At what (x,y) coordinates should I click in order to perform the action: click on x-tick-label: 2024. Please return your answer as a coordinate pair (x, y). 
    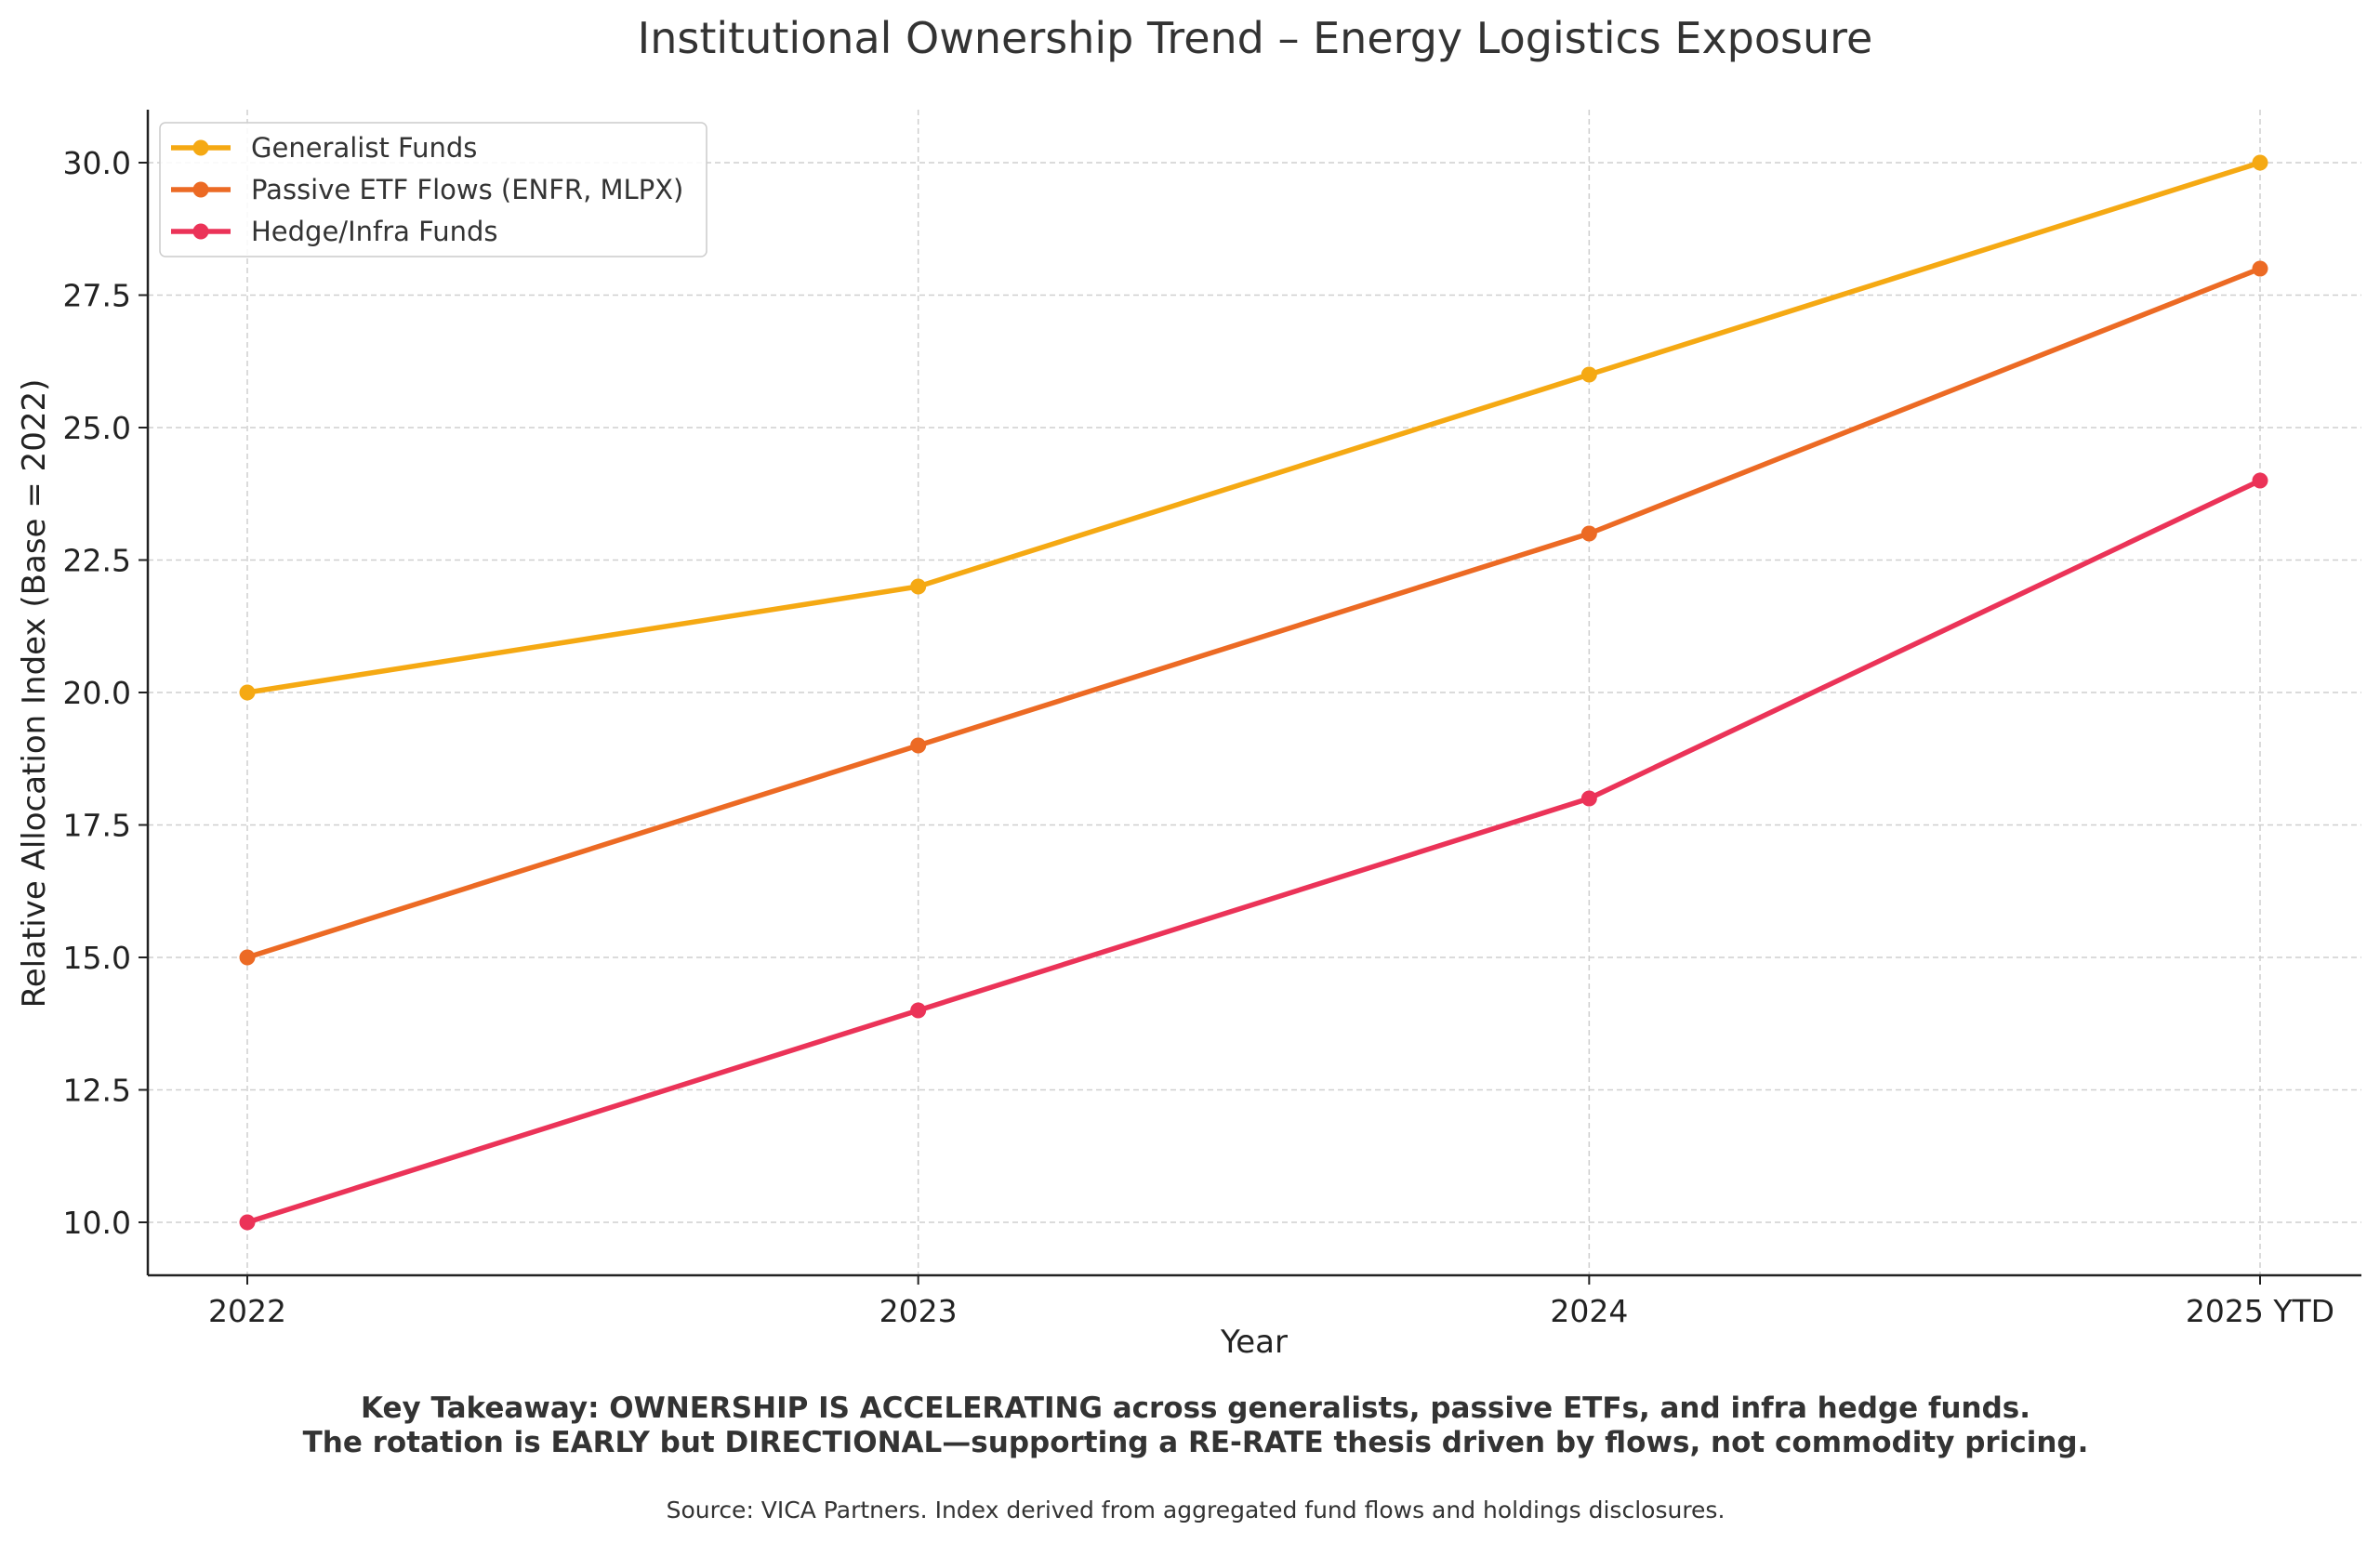
    Looking at the image, I should click on (1589, 1311).